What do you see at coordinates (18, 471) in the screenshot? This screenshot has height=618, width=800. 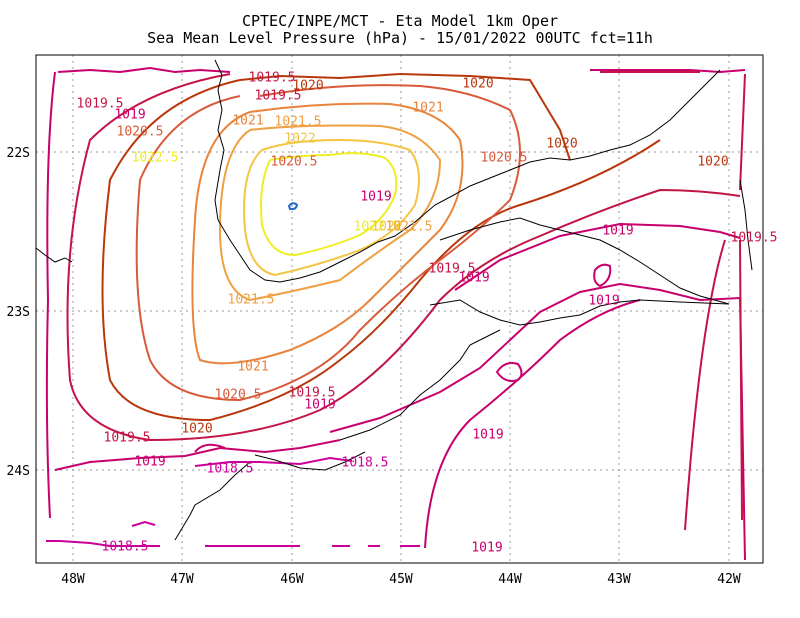 I see `lat-tick: 24S` at bounding box center [18, 471].